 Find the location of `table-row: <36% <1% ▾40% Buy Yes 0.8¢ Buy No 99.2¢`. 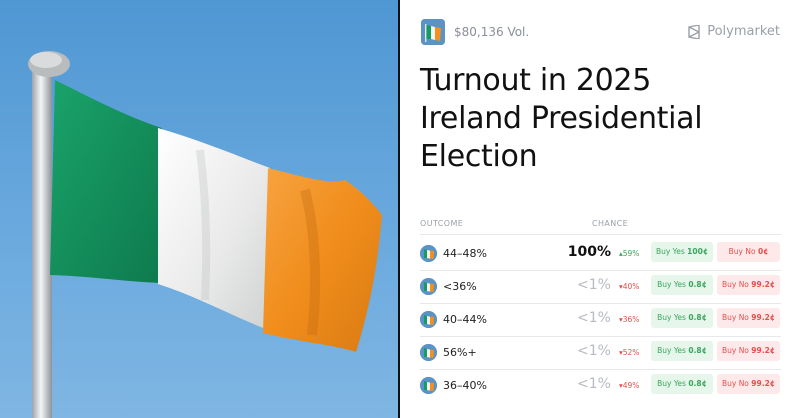

table-row: <36% <1% ▾40% Buy Yes 0.8¢ Buy No 99.2¢ is located at coordinates (600, 286).